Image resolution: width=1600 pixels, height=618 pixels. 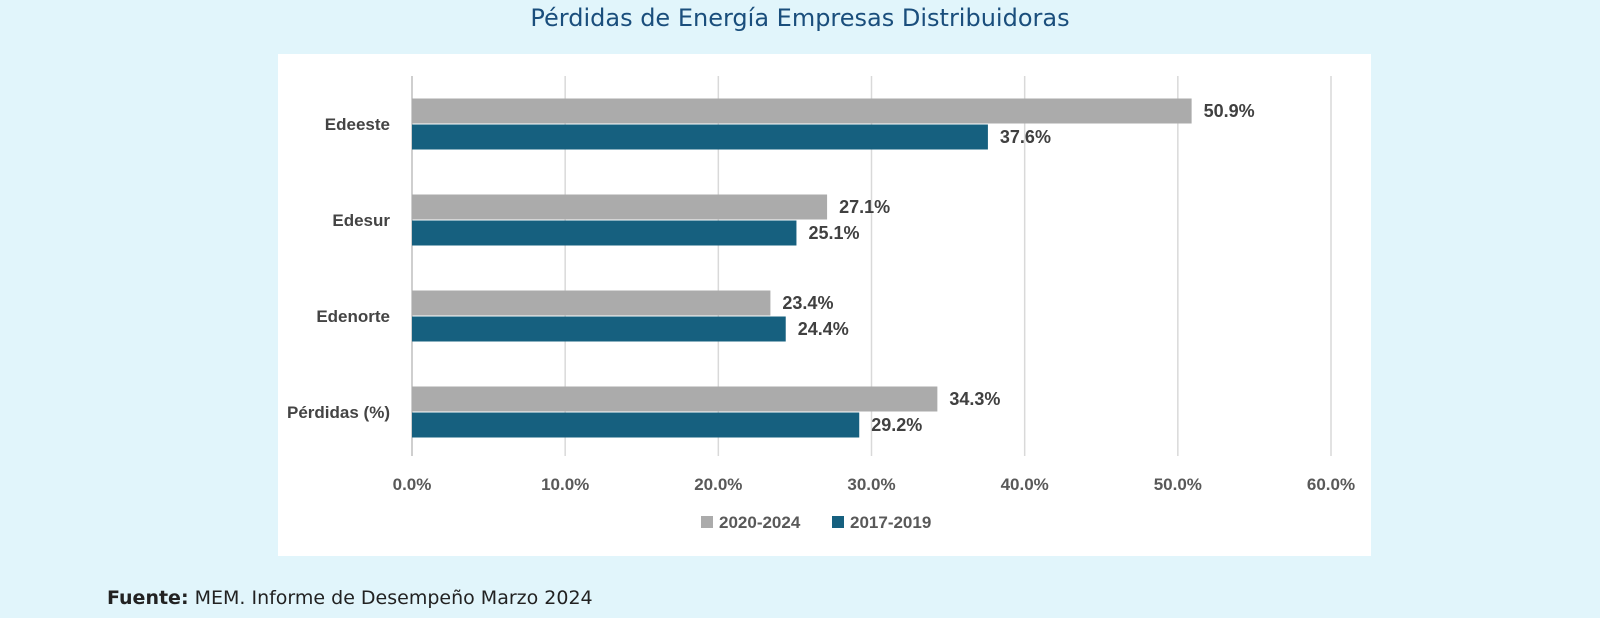 What do you see at coordinates (636, 425) in the screenshot?
I see `bar-2017-2019-Pérdidas (%)` at bounding box center [636, 425].